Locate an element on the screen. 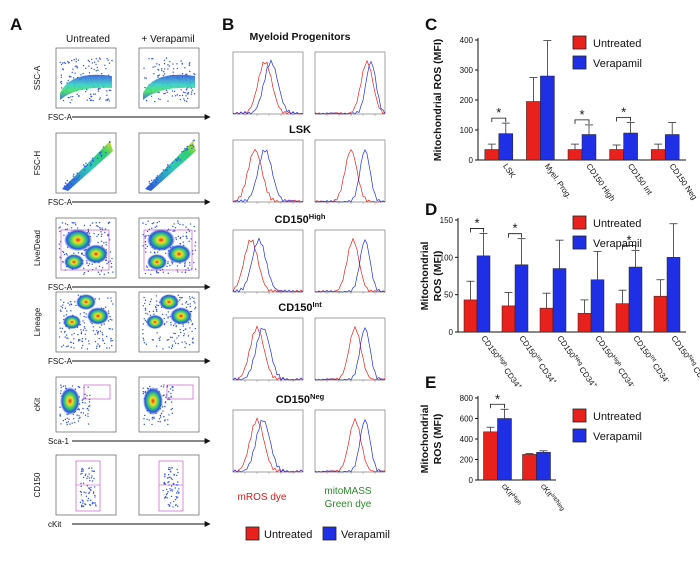 The image size is (700, 561). x-category-label: cKitHigh is located at coordinates (511, 495).